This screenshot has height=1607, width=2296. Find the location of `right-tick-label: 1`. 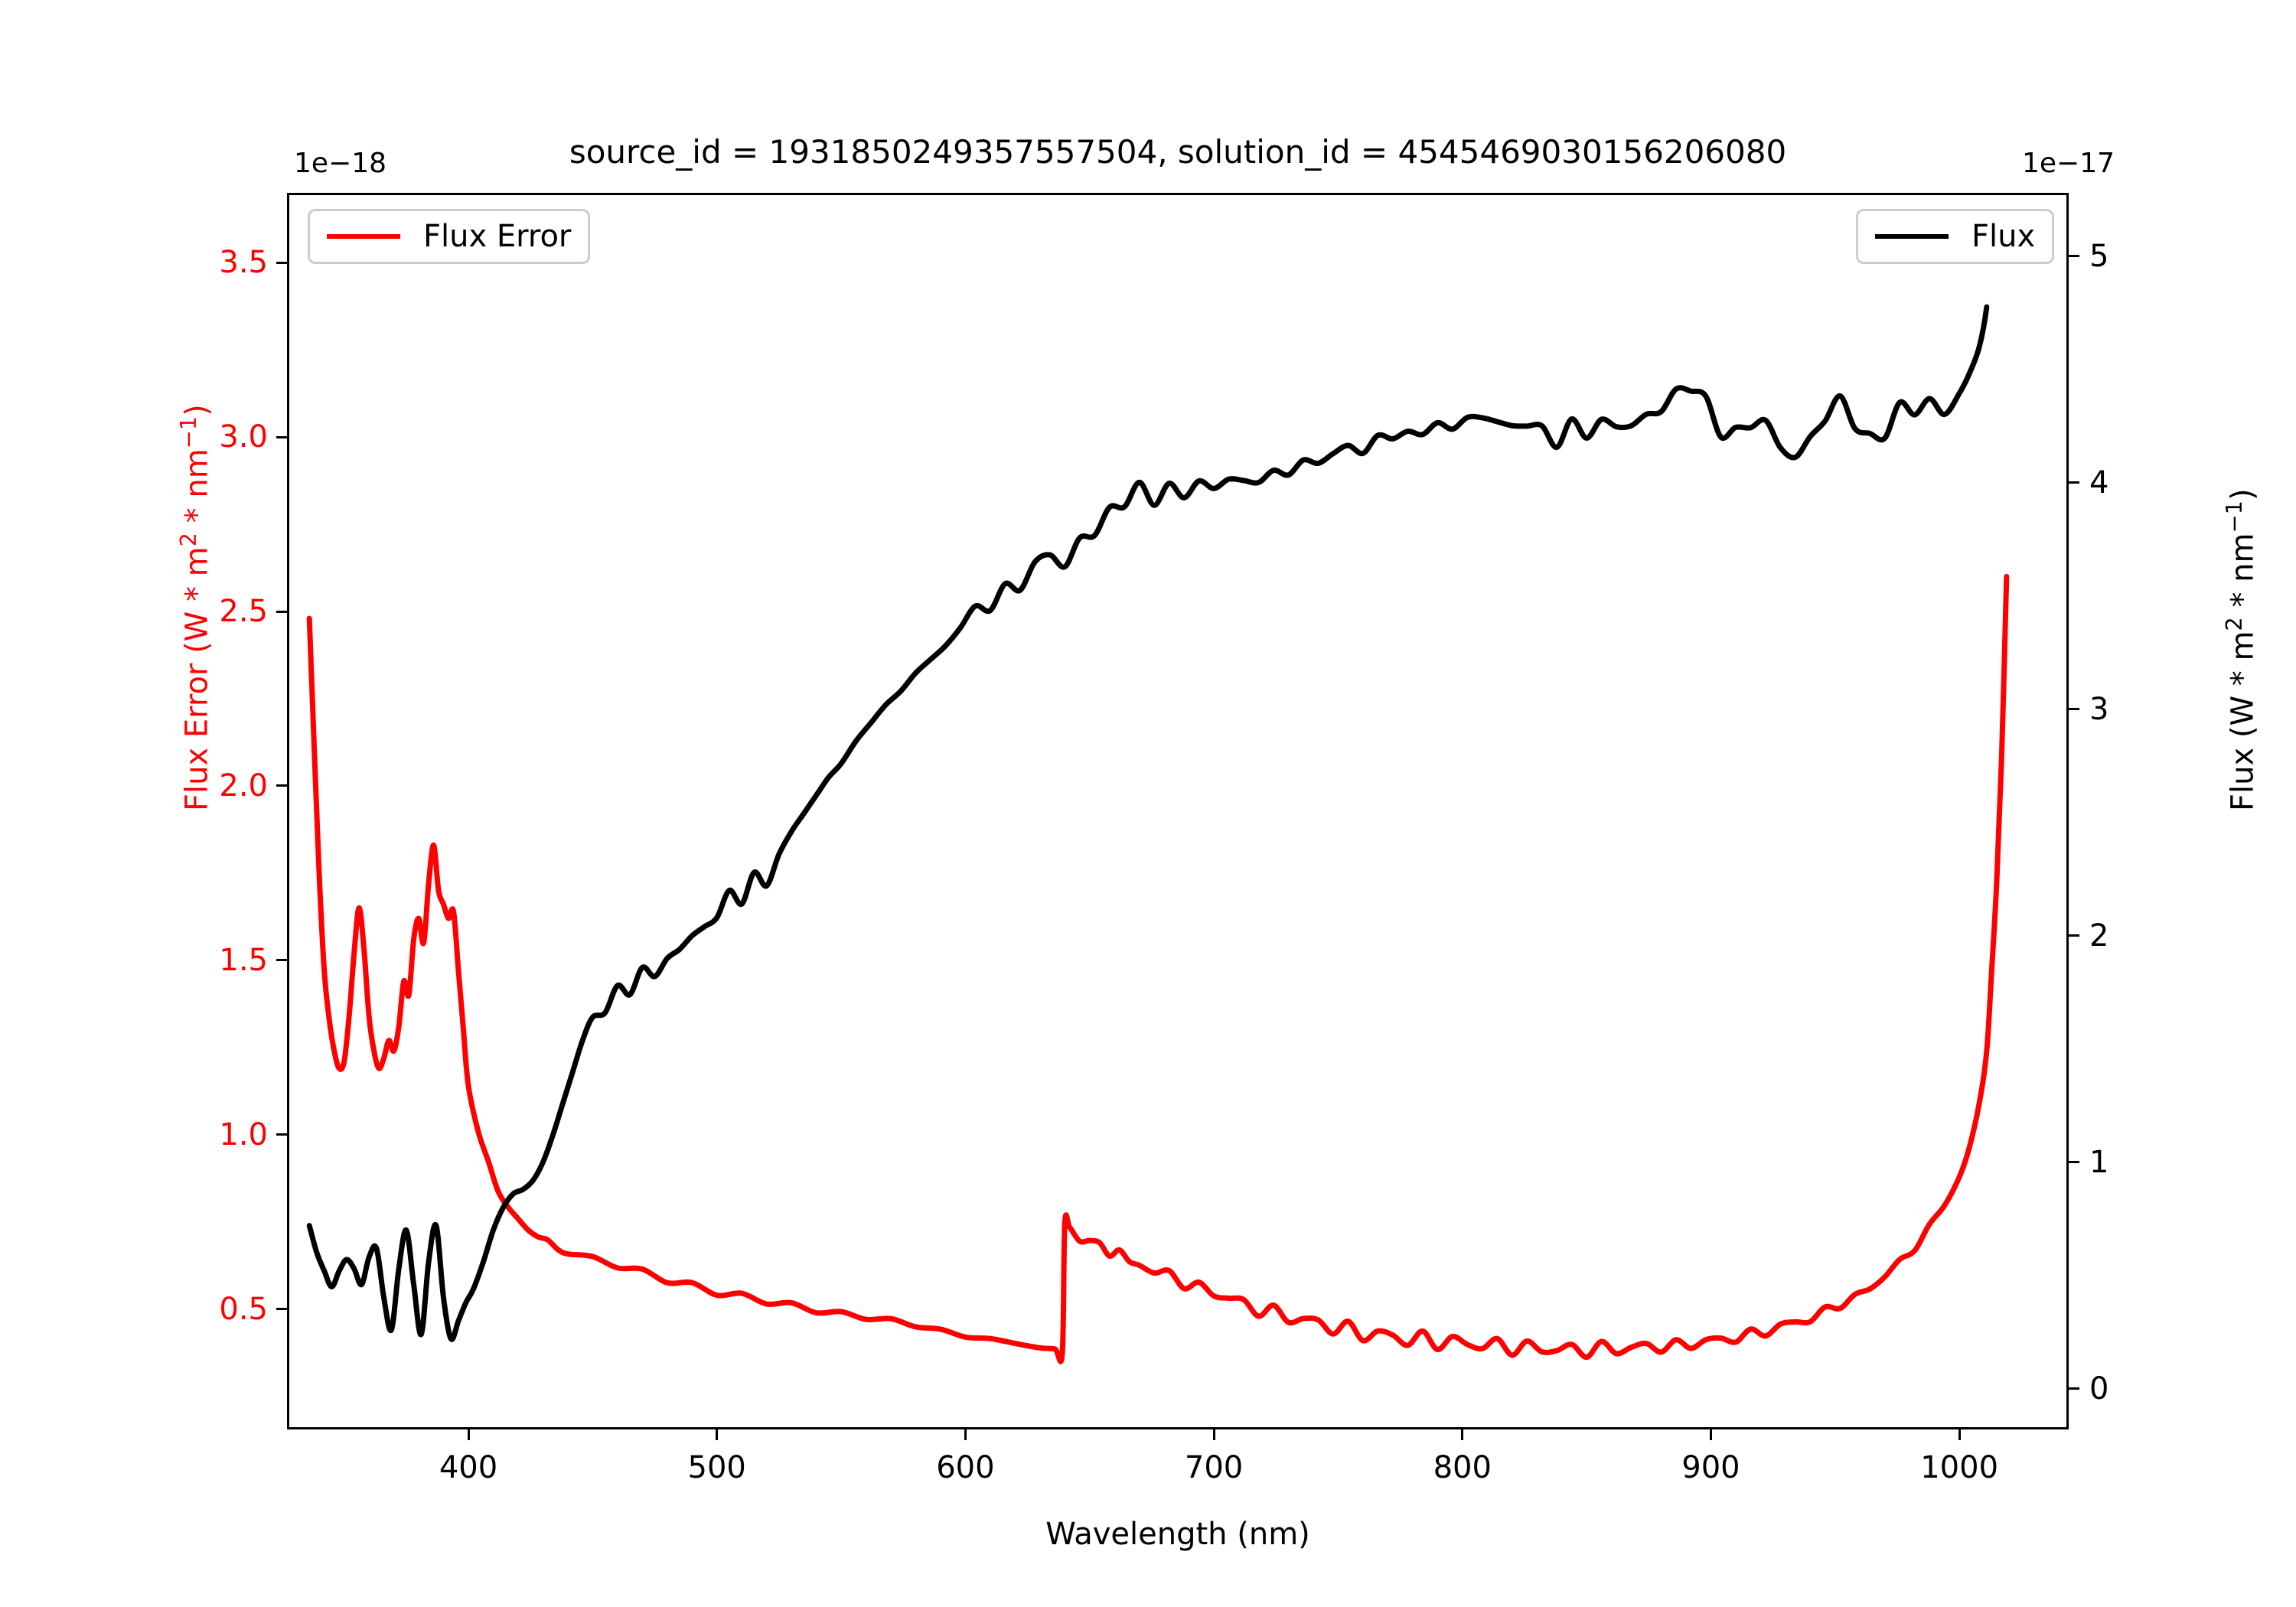

right-tick-label: 1 is located at coordinates (2099, 1162).